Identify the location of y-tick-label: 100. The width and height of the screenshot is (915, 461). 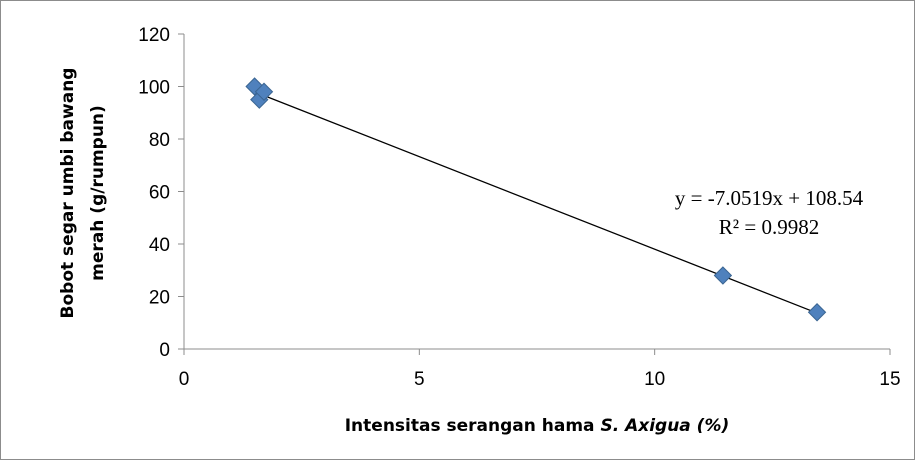
(154, 88).